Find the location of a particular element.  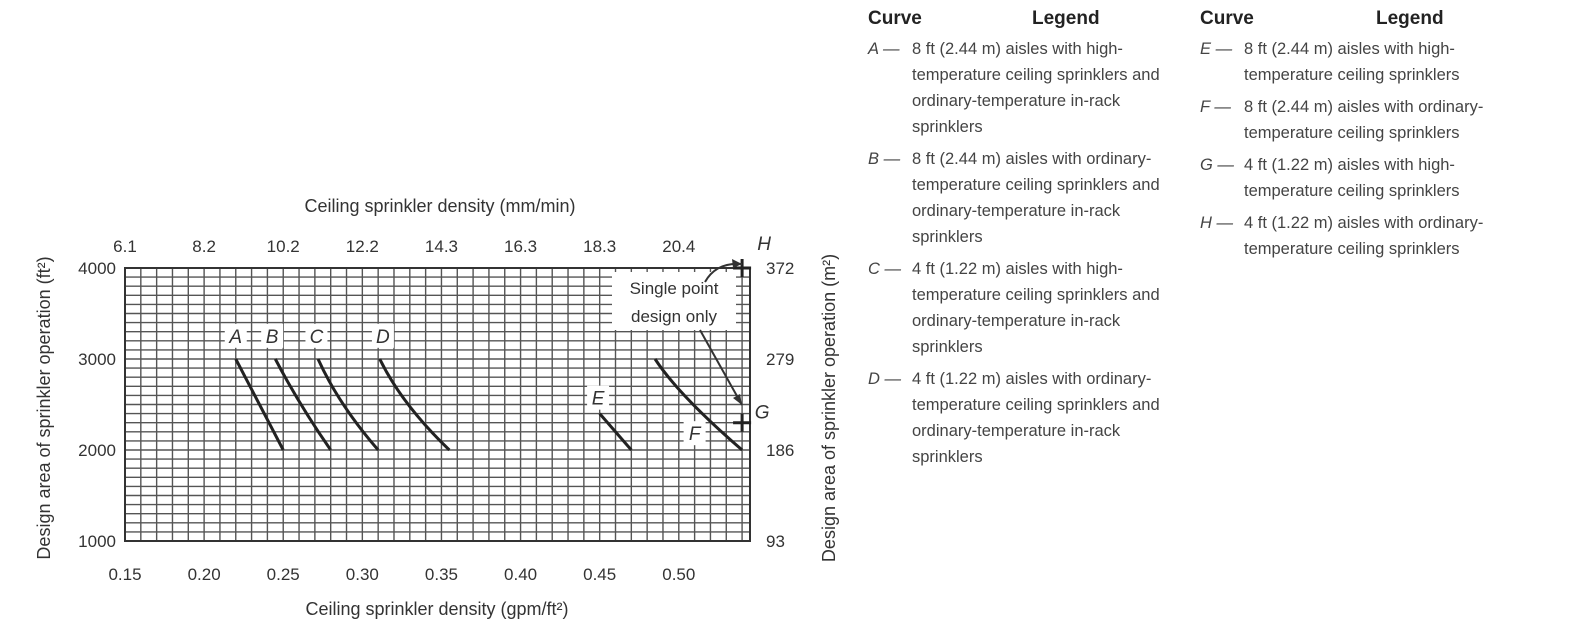

annotation-background is located at coordinates (674, 301).